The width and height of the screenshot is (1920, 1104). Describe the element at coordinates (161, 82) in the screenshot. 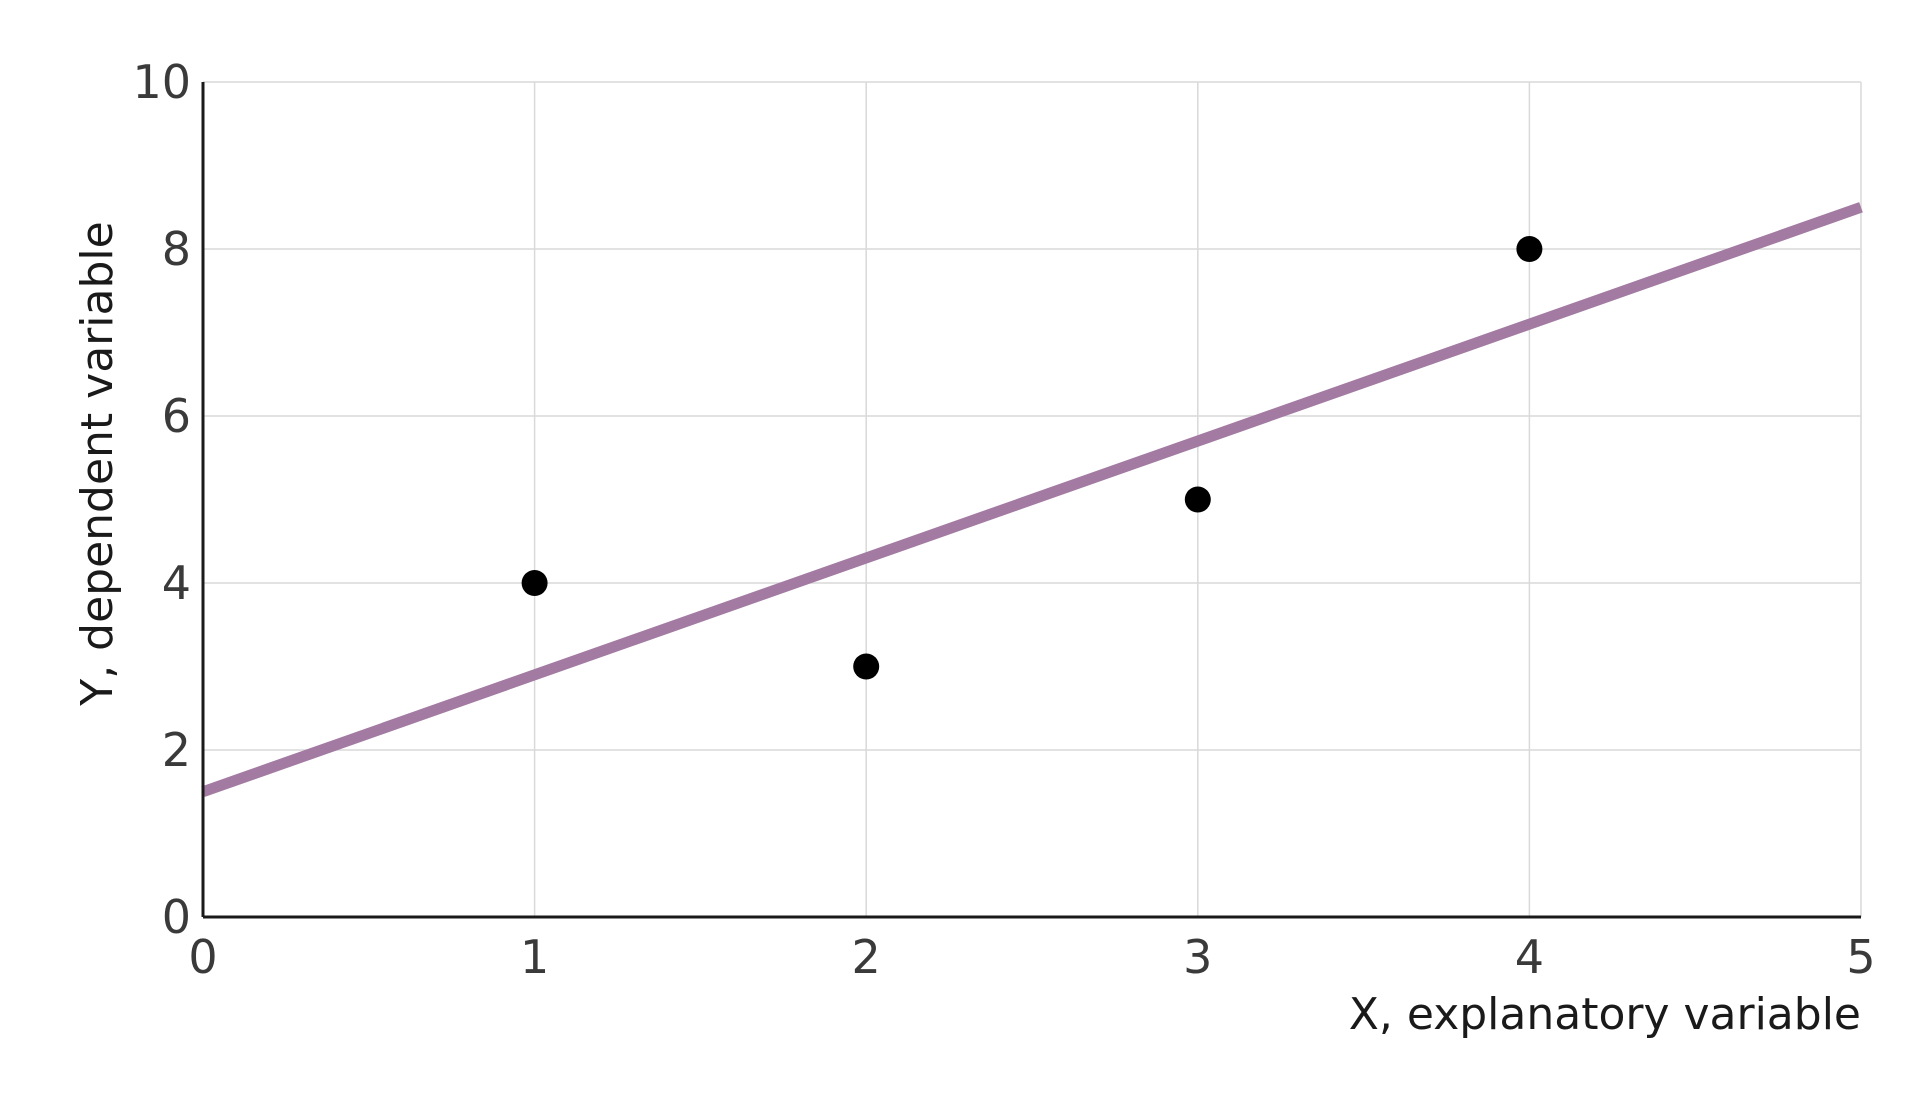

I see `y-tick-label: 10` at that location.